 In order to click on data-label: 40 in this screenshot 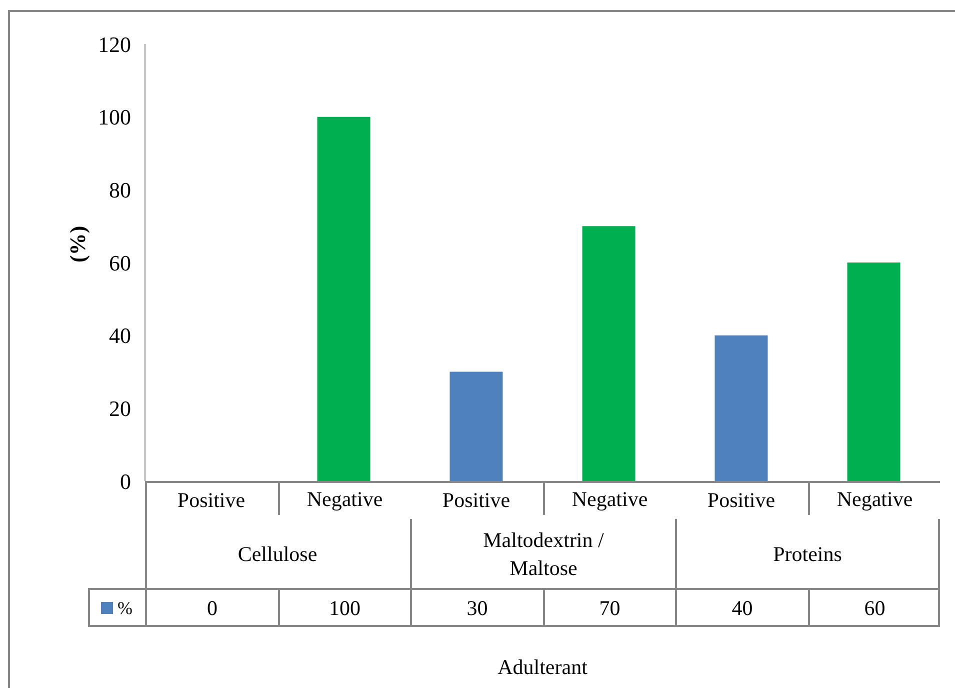, I will do `click(741, 607)`.